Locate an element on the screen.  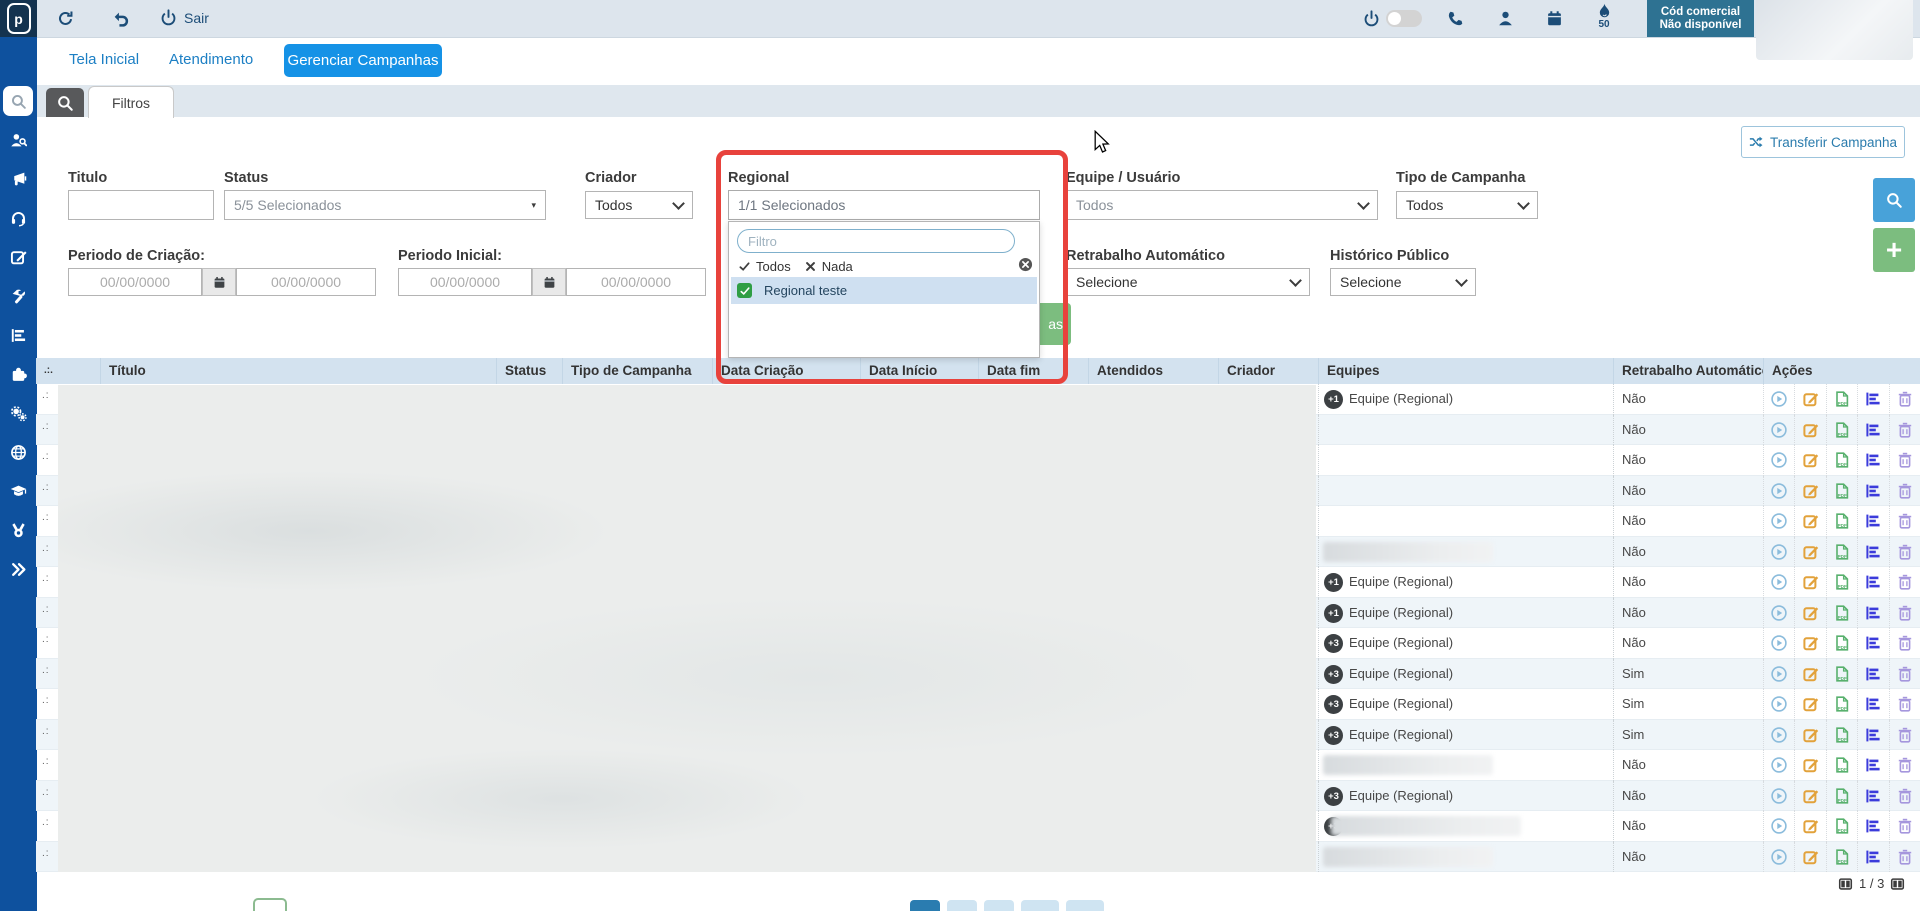
equipe-usuario-multiselect: Todos is located at coordinates (1222, 205).